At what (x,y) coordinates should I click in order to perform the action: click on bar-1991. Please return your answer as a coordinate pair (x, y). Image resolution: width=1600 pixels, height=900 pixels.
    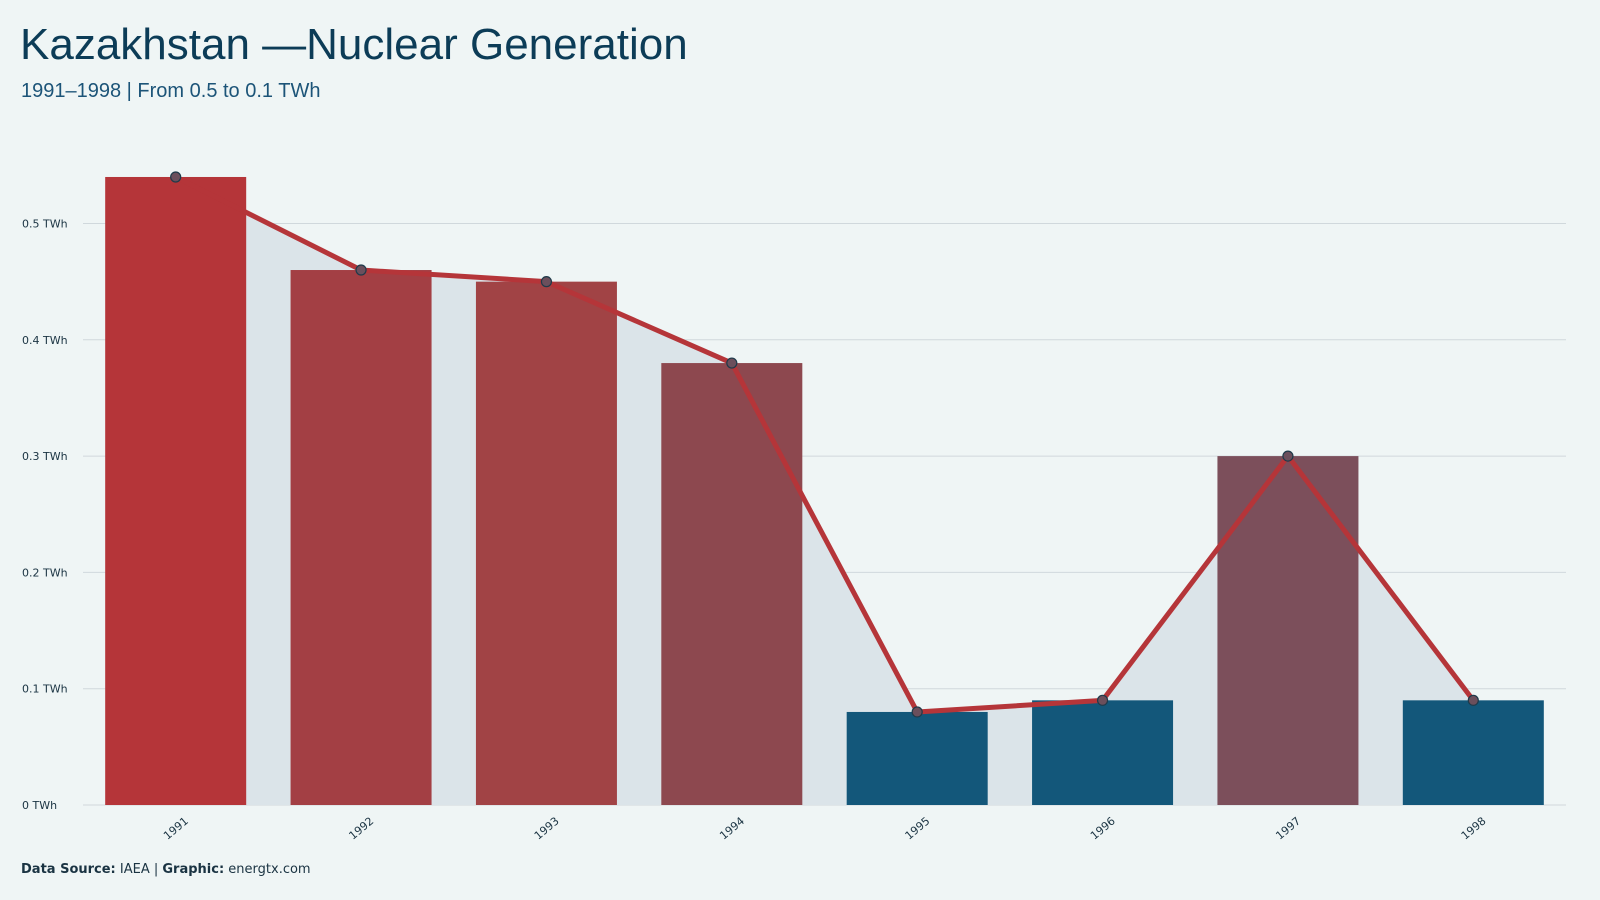
    Looking at the image, I should click on (176, 491).